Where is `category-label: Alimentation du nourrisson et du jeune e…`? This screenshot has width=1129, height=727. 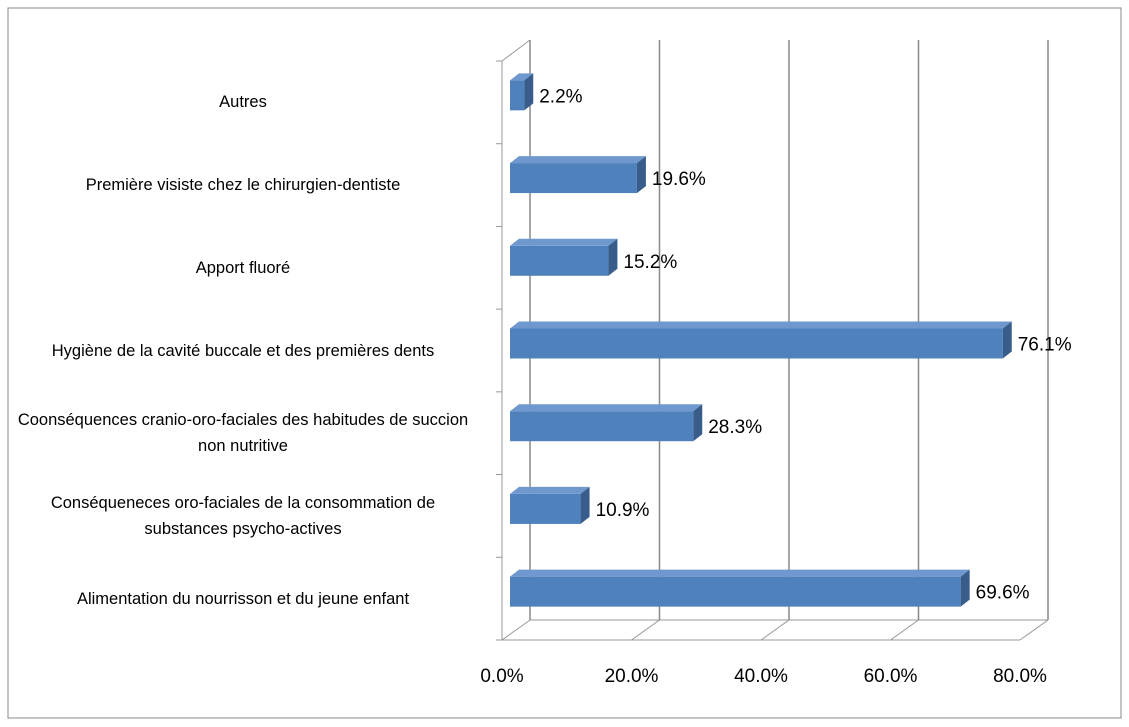
category-label: Alimentation du nourrisson et du jeune e… is located at coordinates (243, 598).